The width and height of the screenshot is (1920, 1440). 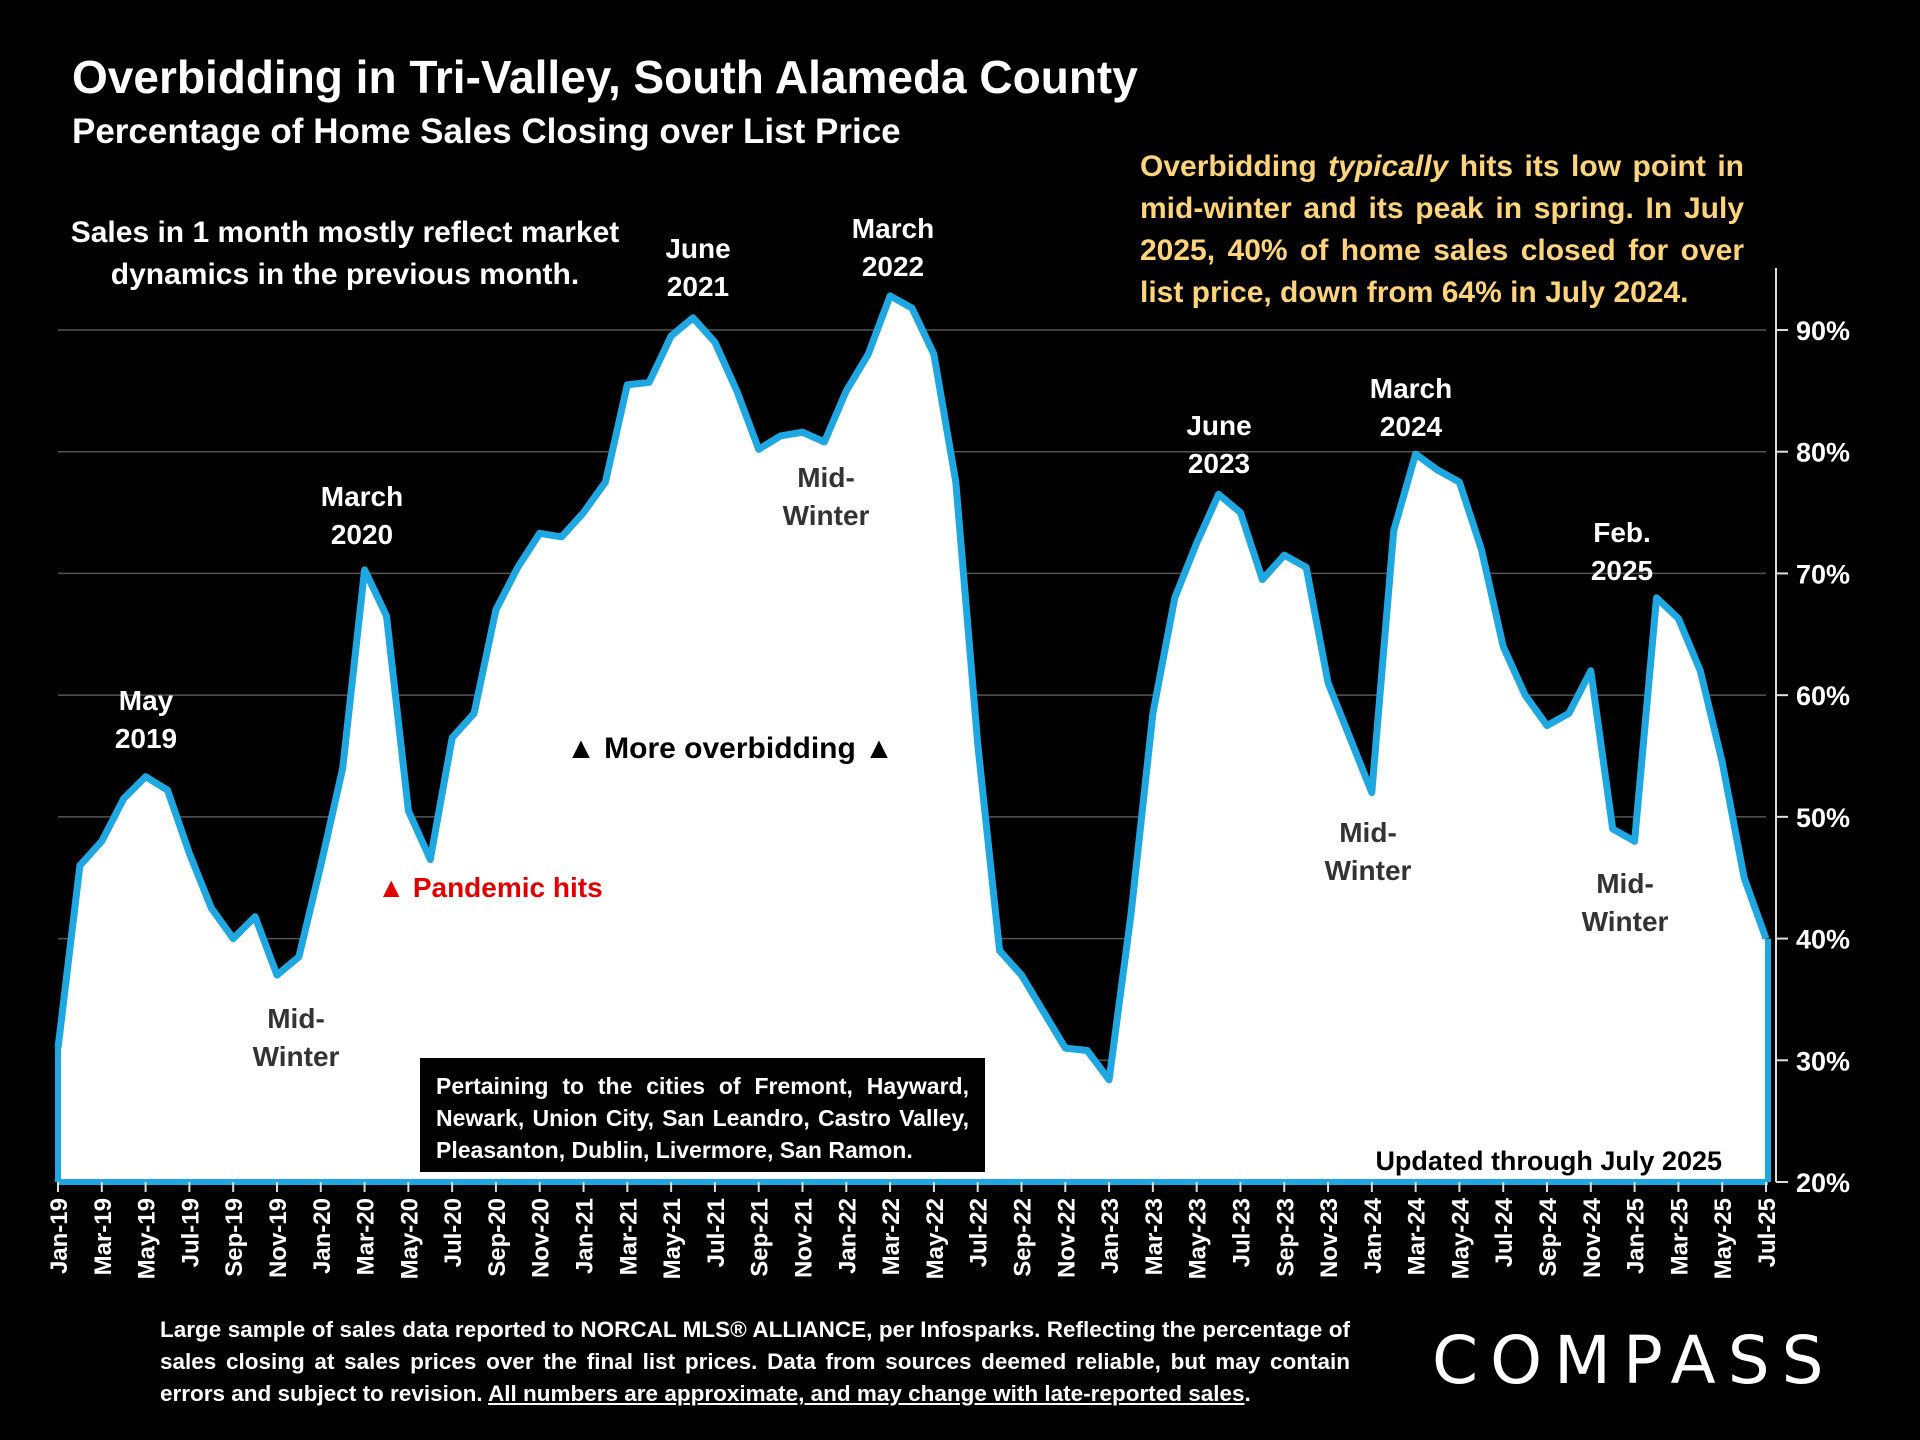 What do you see at coordinates (146, 738) in the screenshot?
I see `annotation-label: 2019` at bounding box center [146, 738].